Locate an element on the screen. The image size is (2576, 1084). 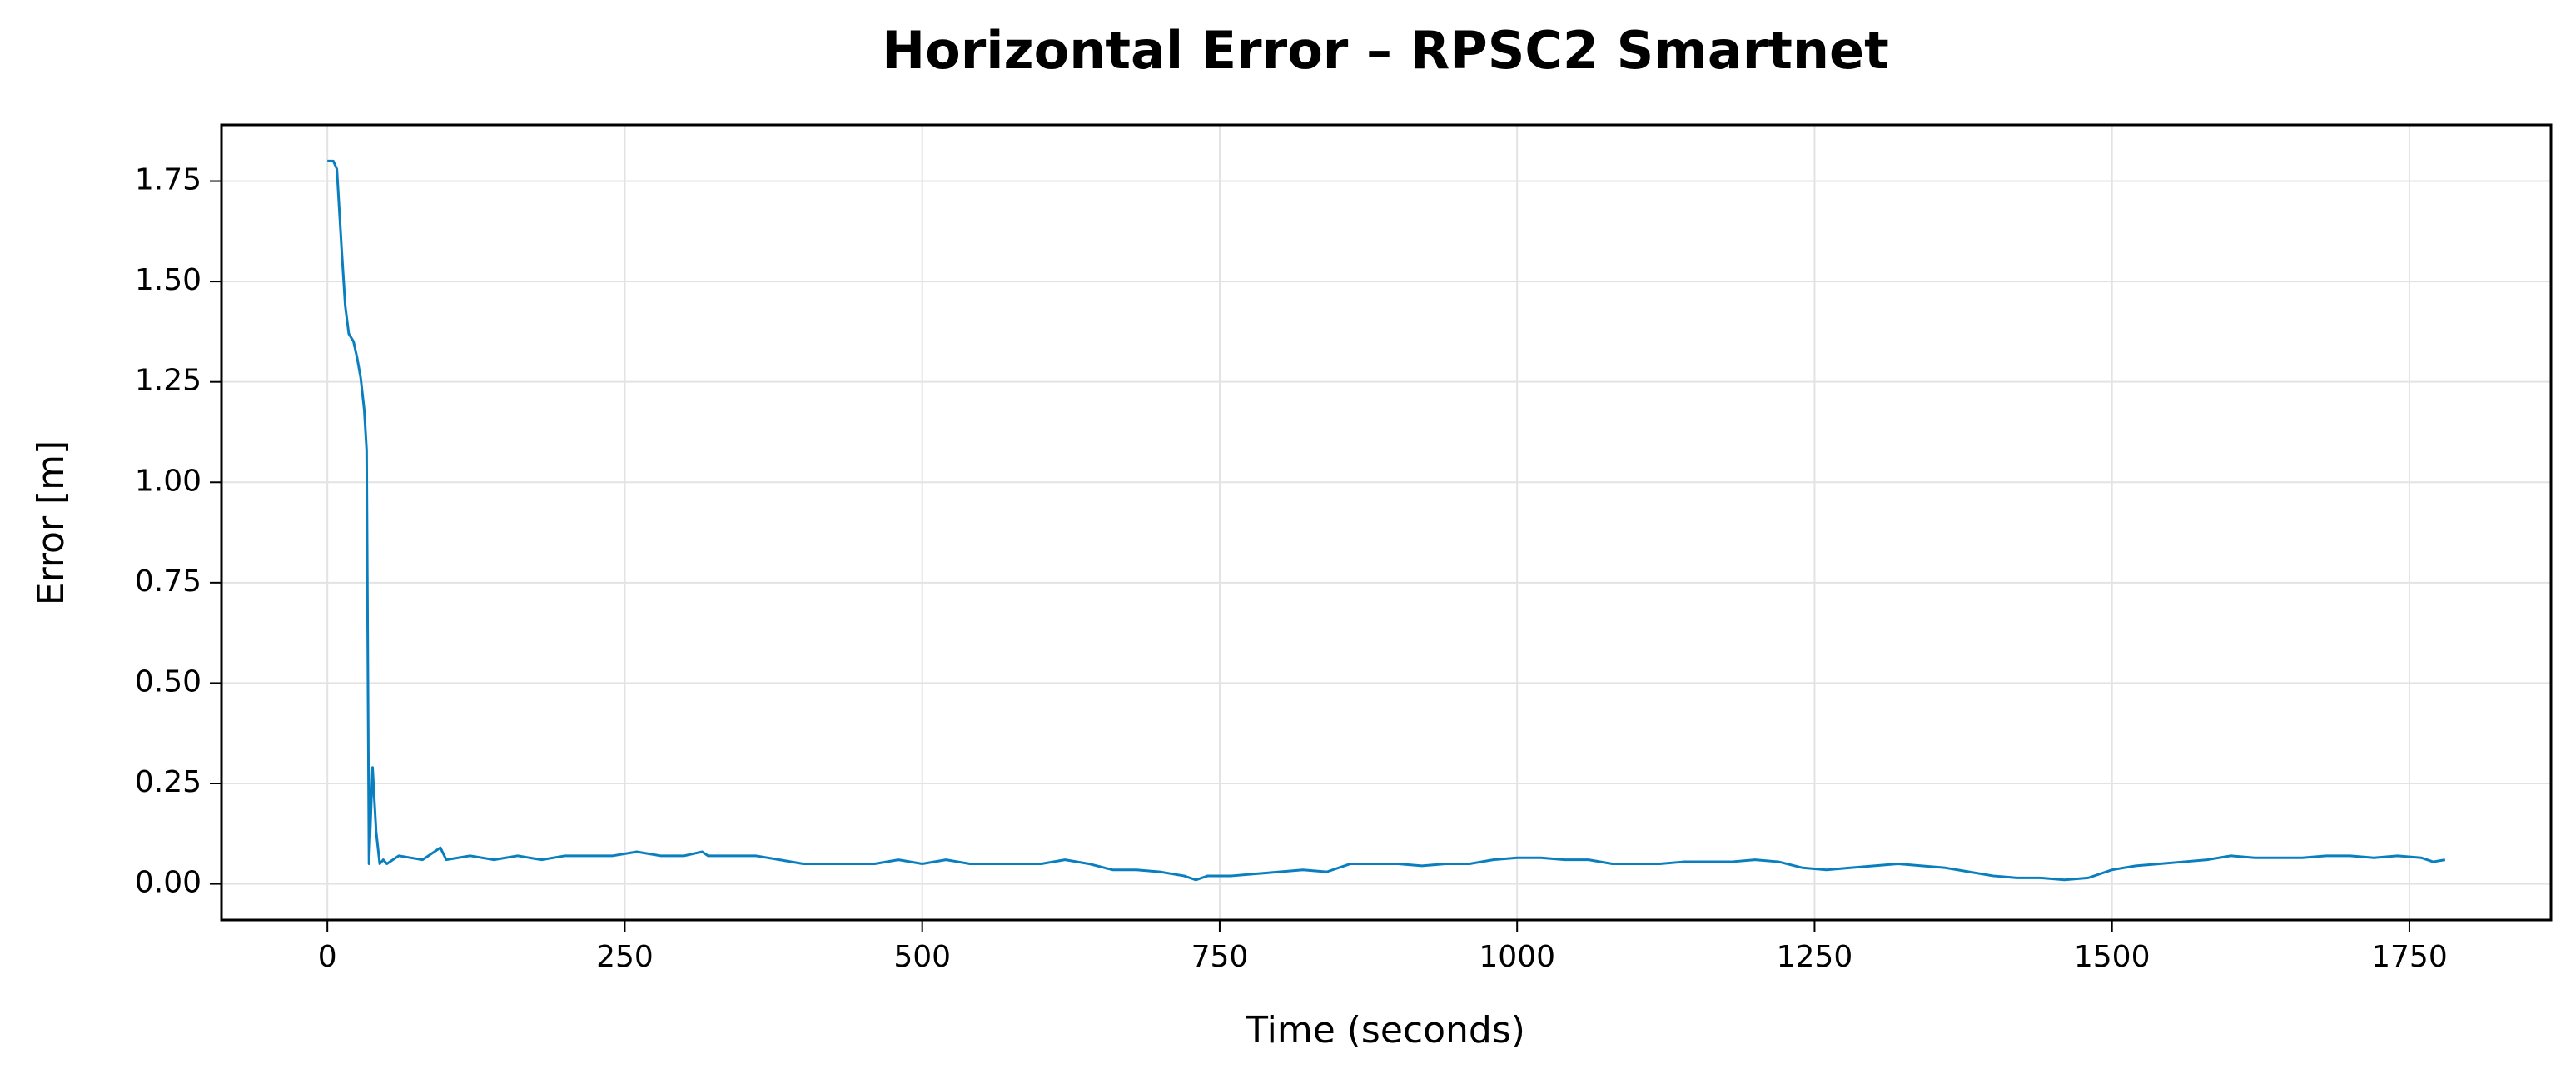
y-tick-label: 0.00 is located at coordinates (168, 883).